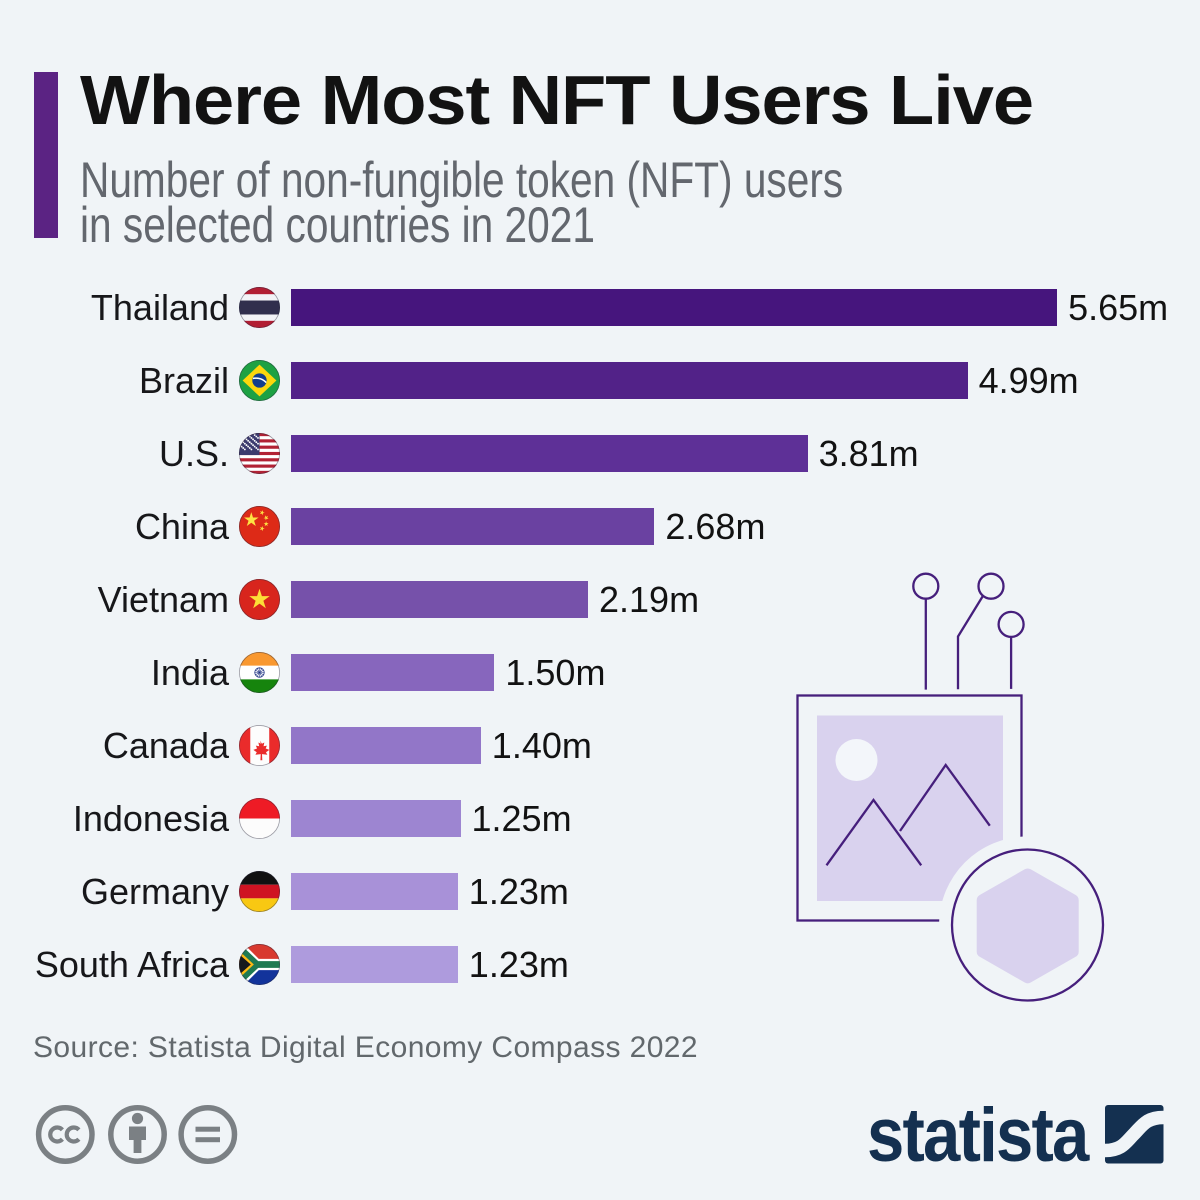  What do you see at coordinates (978, 1134) in the screenshot?
I see `svg-text: statista` at bounding box center [978, 1134].